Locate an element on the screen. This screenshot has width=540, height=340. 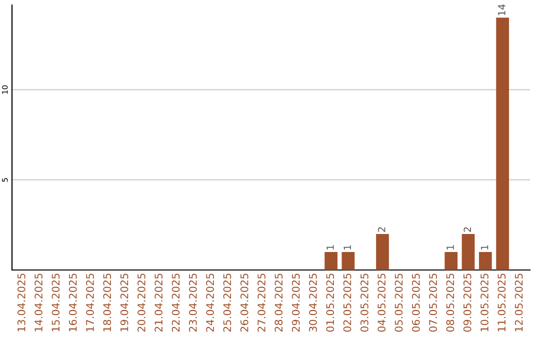
x-tick-label: 22.04.2025 is located at coordinates (176, 303).